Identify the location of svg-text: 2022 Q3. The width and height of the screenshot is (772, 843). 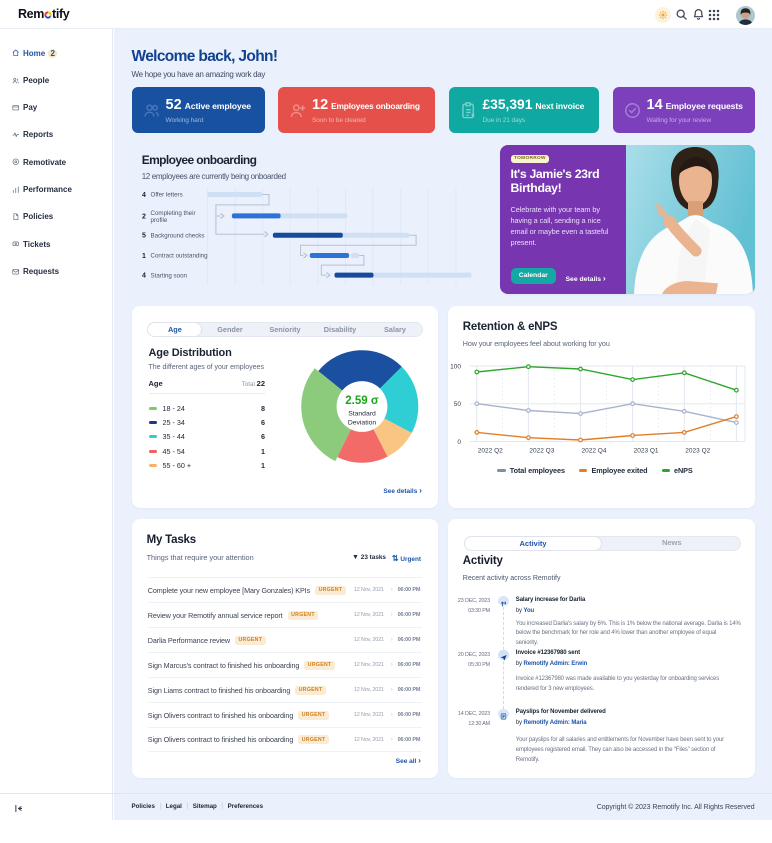
(541, 451).